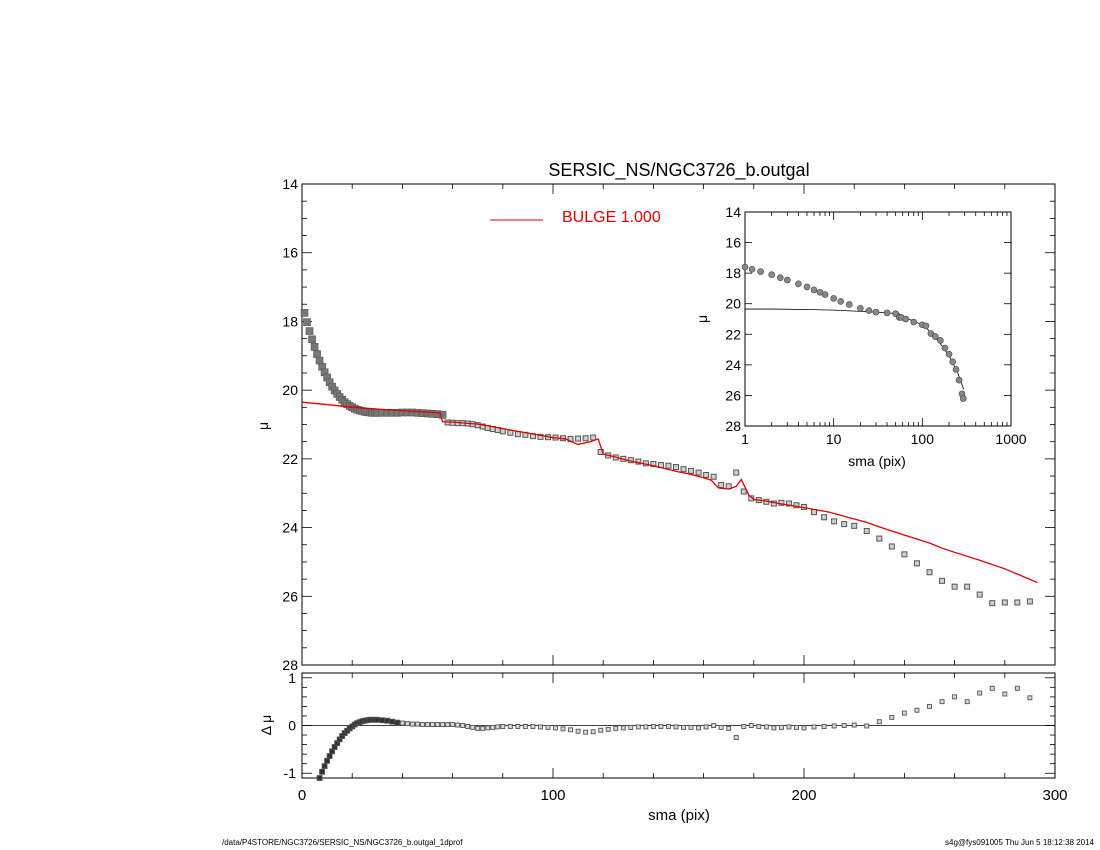  I want to click on inset-y-tick-label: 26, so click(733, 395).